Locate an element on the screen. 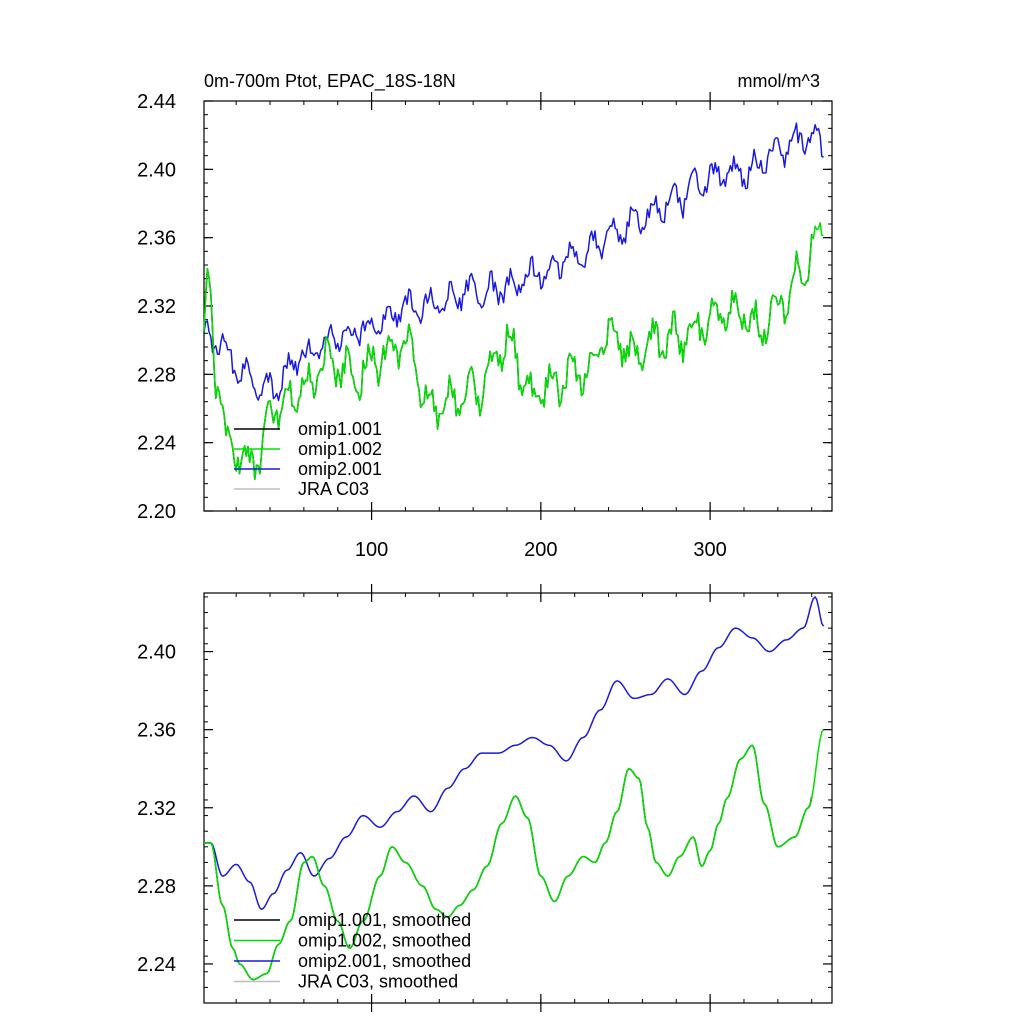  legend-label: omip1.001 is located at coordinates (340, 429).